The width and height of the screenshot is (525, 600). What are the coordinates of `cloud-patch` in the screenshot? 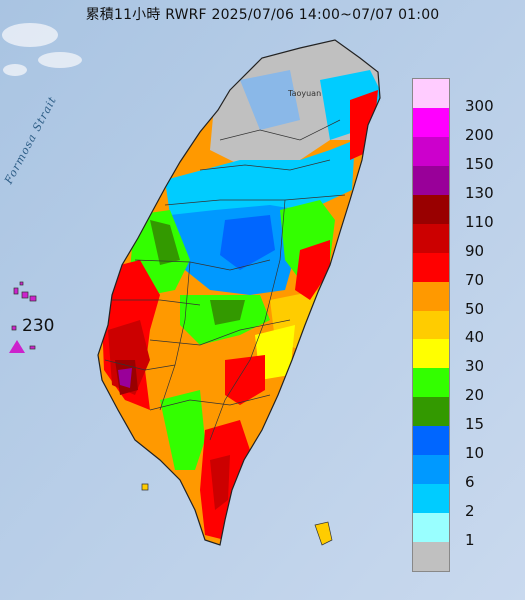 It's located at (42, 49).